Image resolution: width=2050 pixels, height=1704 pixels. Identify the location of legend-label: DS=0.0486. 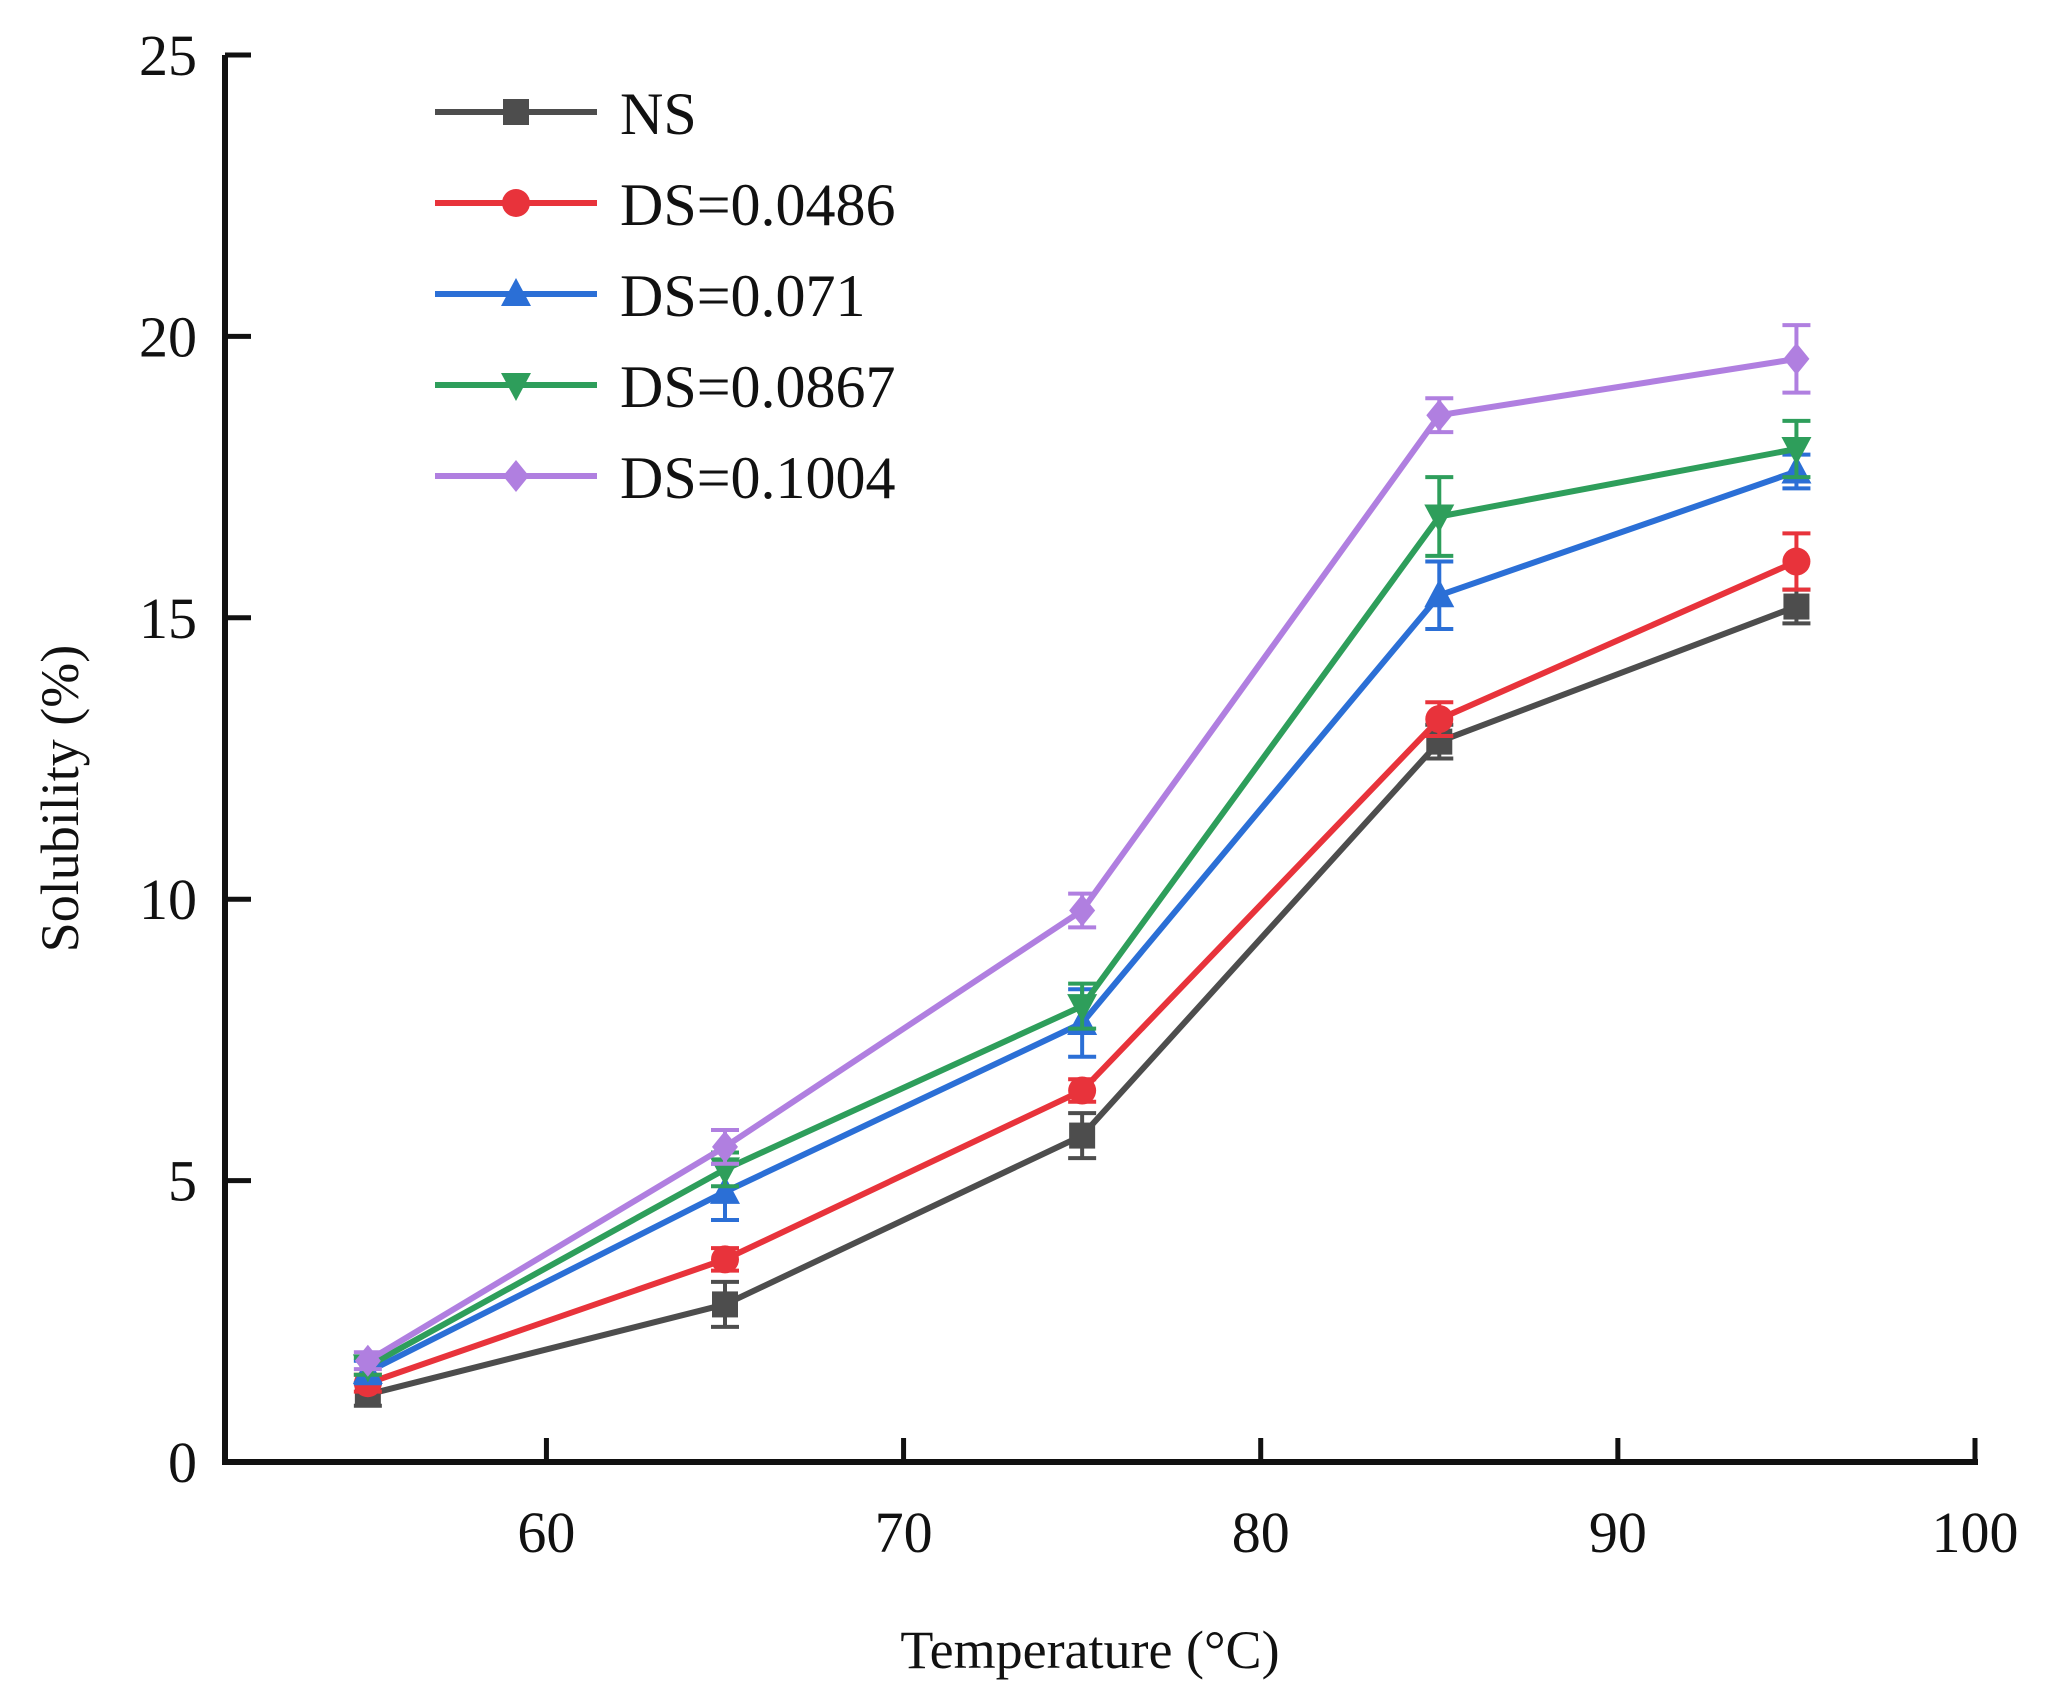
(758, 205).